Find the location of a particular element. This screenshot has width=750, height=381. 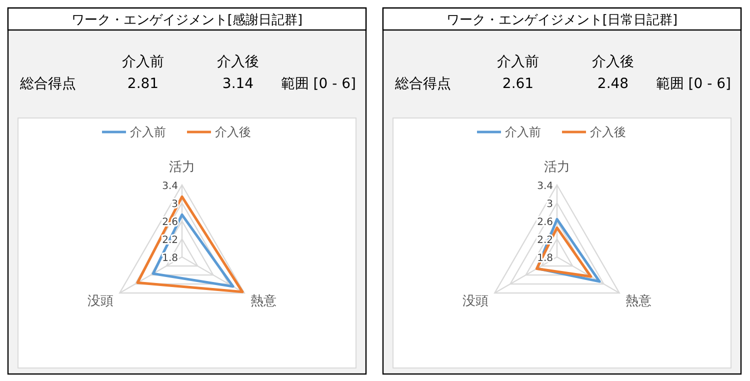

text: 2.81 is located at coordinates (143, 84).